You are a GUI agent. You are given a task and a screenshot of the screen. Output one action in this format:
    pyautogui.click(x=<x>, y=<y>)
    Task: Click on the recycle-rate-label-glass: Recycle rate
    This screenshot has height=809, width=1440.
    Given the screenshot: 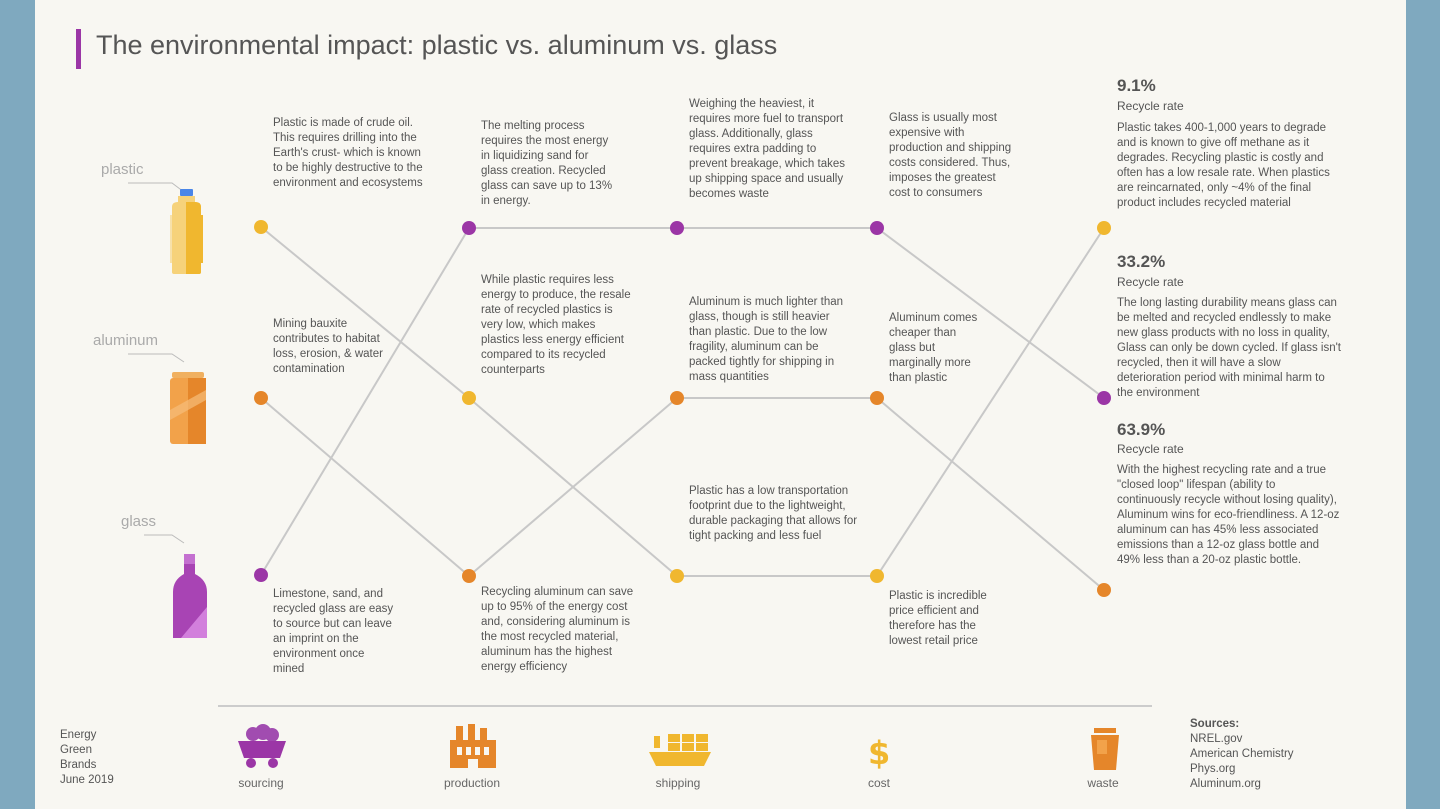 What is the action you would take?
    pyautogui.click(x=1150, y=282)
    